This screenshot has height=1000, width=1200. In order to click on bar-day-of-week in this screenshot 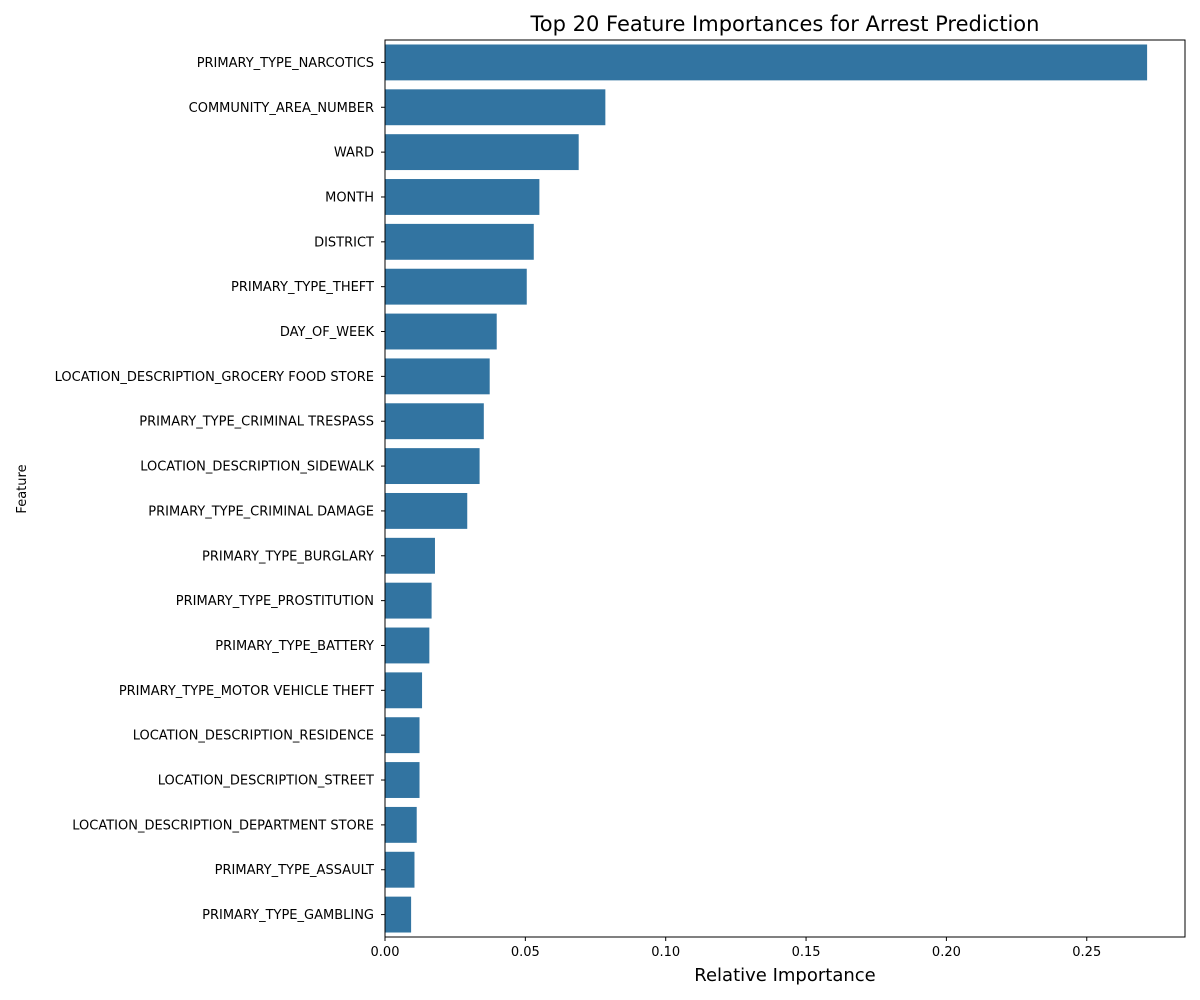, I will do `click(441, 331)`.